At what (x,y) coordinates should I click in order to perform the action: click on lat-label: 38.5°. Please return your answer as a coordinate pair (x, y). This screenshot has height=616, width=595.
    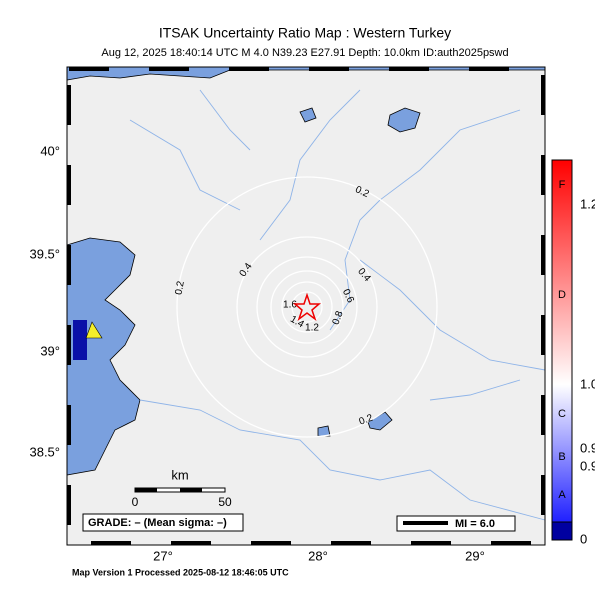
    Looking at the image, I should click on (44, 451).